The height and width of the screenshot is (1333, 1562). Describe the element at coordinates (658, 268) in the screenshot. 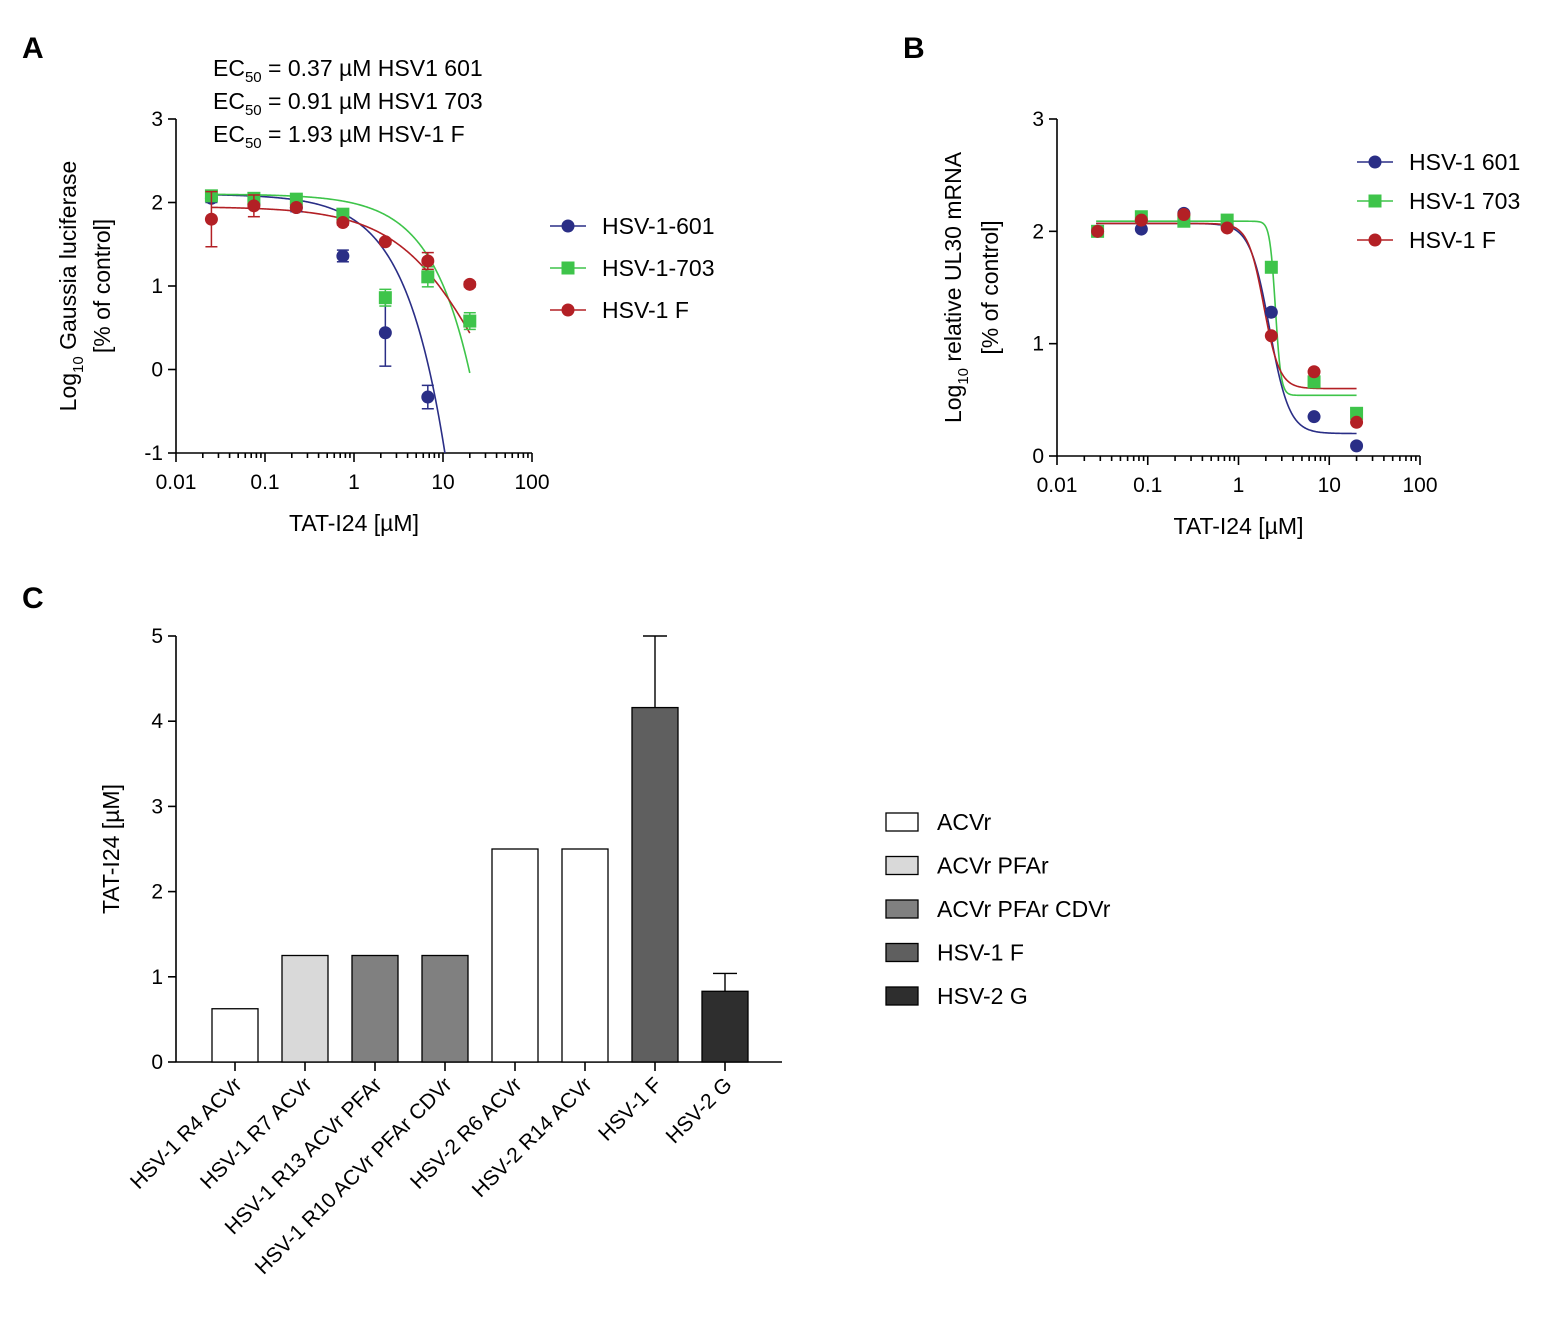

I see `legend-label: HSV-1-703` at that location.